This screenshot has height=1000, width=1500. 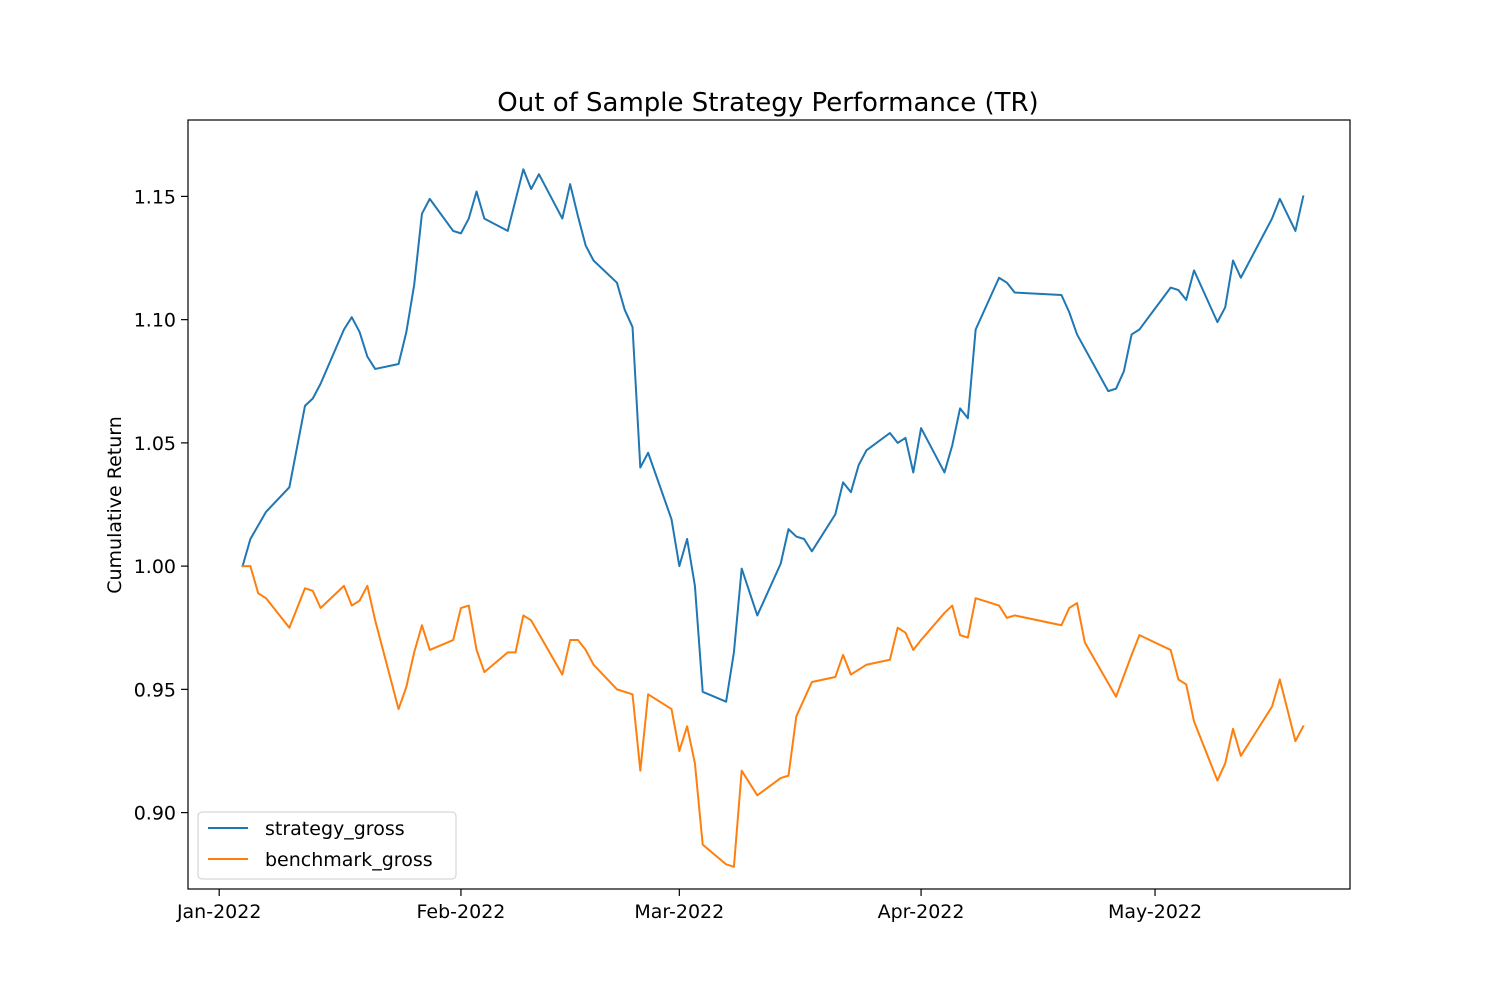 What do you see at coordinates (1155, 912) in the screenshot?
I see `x-tick-label: May-2022` at bounding box center [1155, 912].